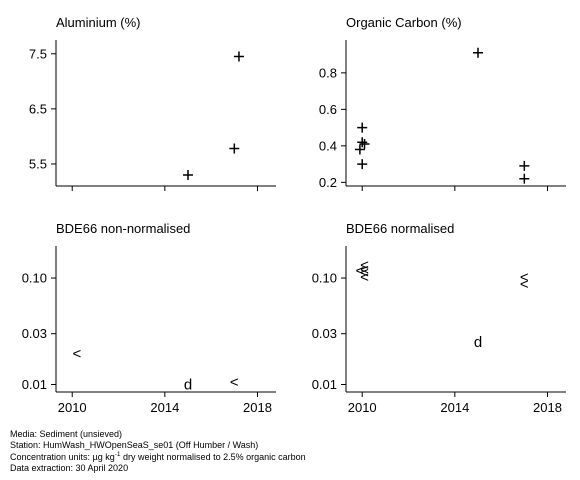 The height and width of the screenshot is (480, 580). I want to click on panel-3-title: BDE66 non-normalised, so click(123, 228).